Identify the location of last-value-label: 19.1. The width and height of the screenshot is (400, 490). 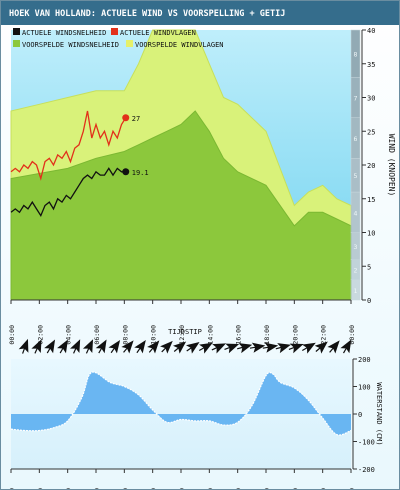
(140, 173).